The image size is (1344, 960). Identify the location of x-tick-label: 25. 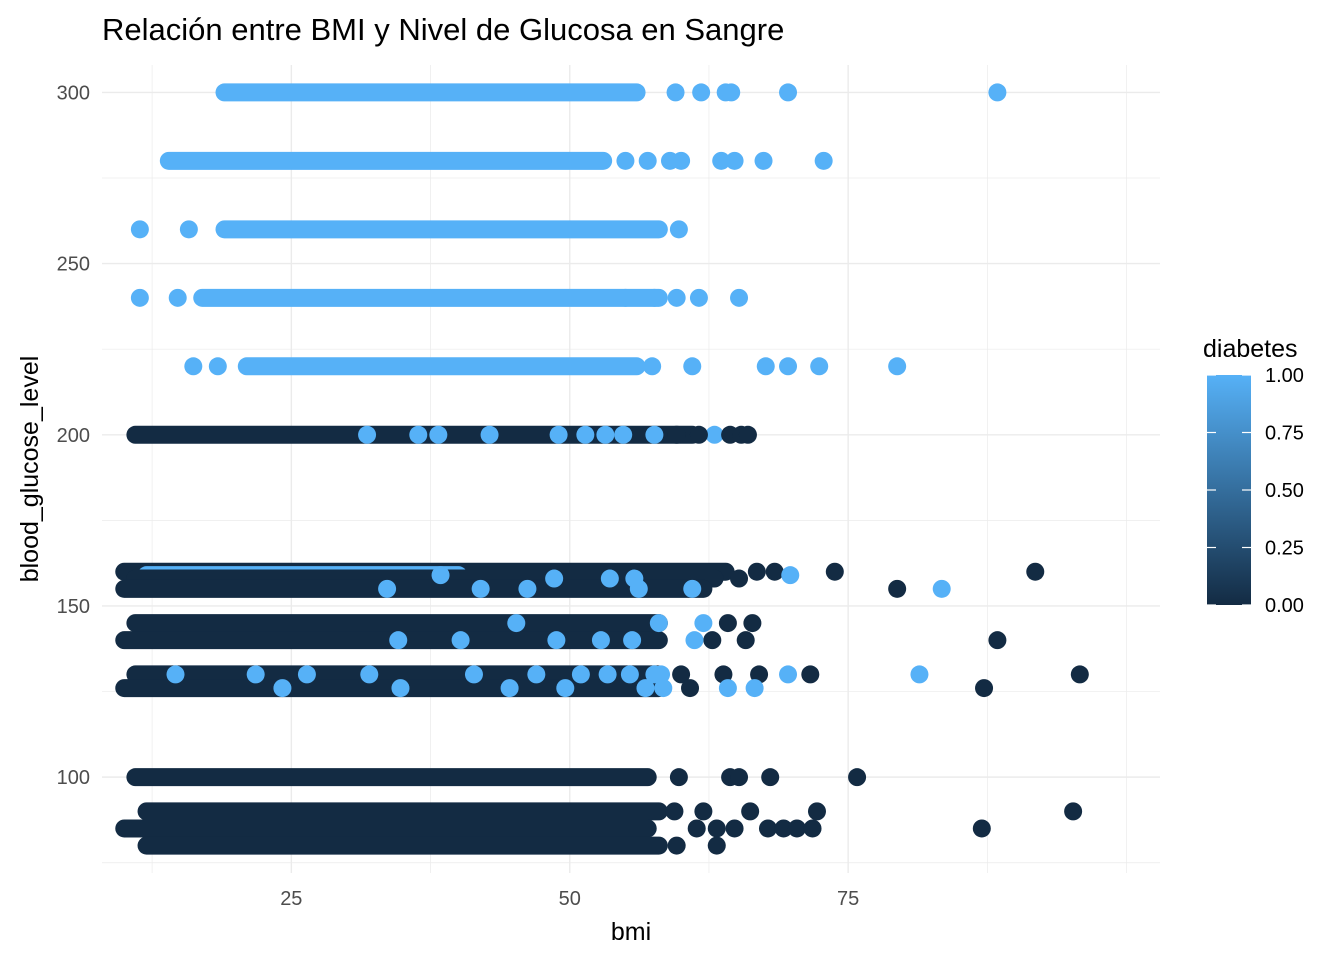
(291, 899).